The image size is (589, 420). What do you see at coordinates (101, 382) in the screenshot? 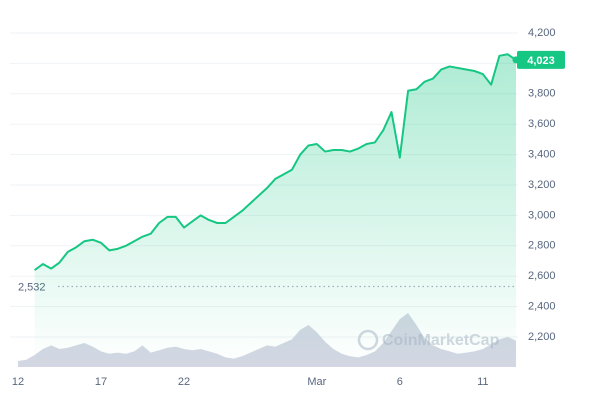
I see `x-tick-label: 17` at bounding box center [101, 382].